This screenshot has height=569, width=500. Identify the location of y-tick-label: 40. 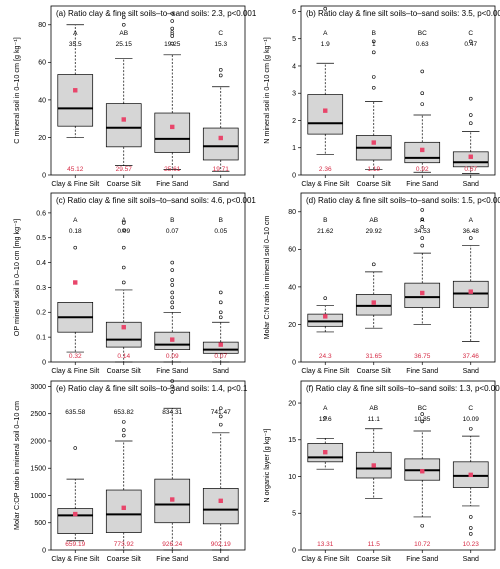
(292, 287).